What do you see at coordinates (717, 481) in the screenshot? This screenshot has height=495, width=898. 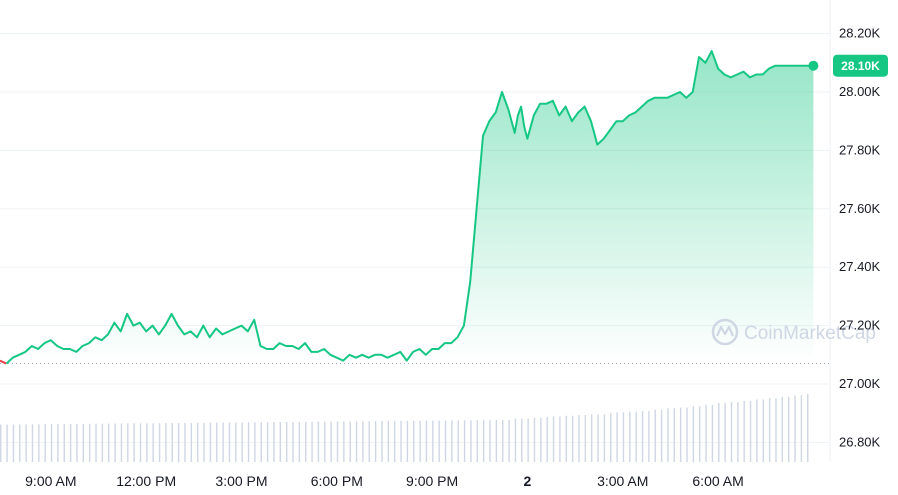 I see `x-tick-label: 6:00 AM` at bounding box center [717, 481].